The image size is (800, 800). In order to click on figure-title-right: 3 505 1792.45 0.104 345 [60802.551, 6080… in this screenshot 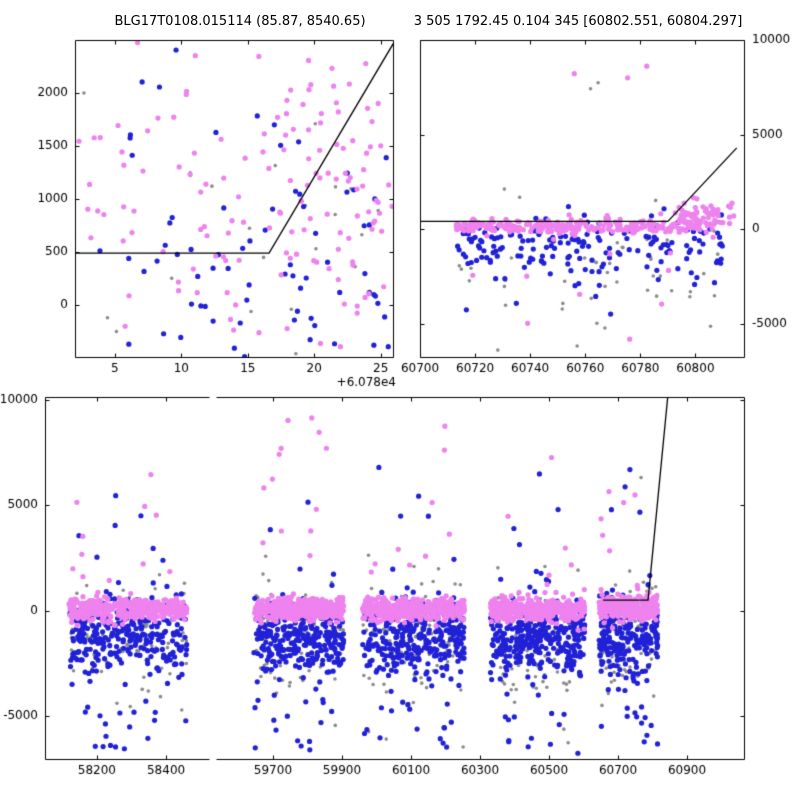, I will do `click(578, 21)`.